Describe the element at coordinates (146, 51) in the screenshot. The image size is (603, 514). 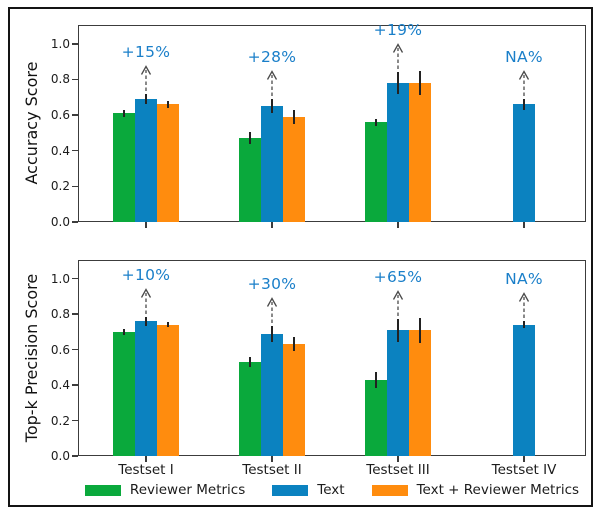
I see `annotation-label: +15%` at that location.